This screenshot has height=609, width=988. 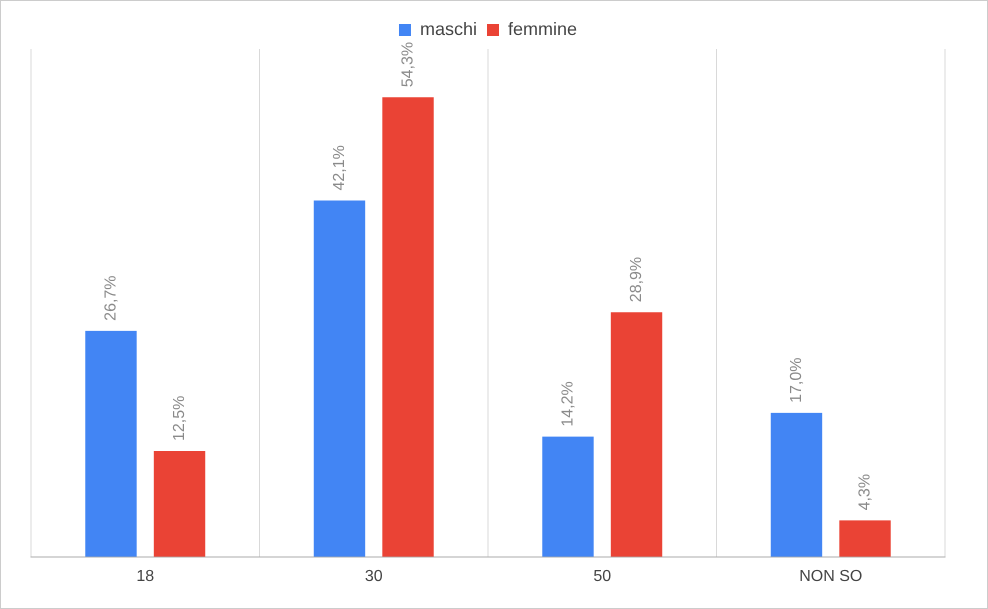 I want to click on data-label: 42,1%, so click(x=339, y=167).